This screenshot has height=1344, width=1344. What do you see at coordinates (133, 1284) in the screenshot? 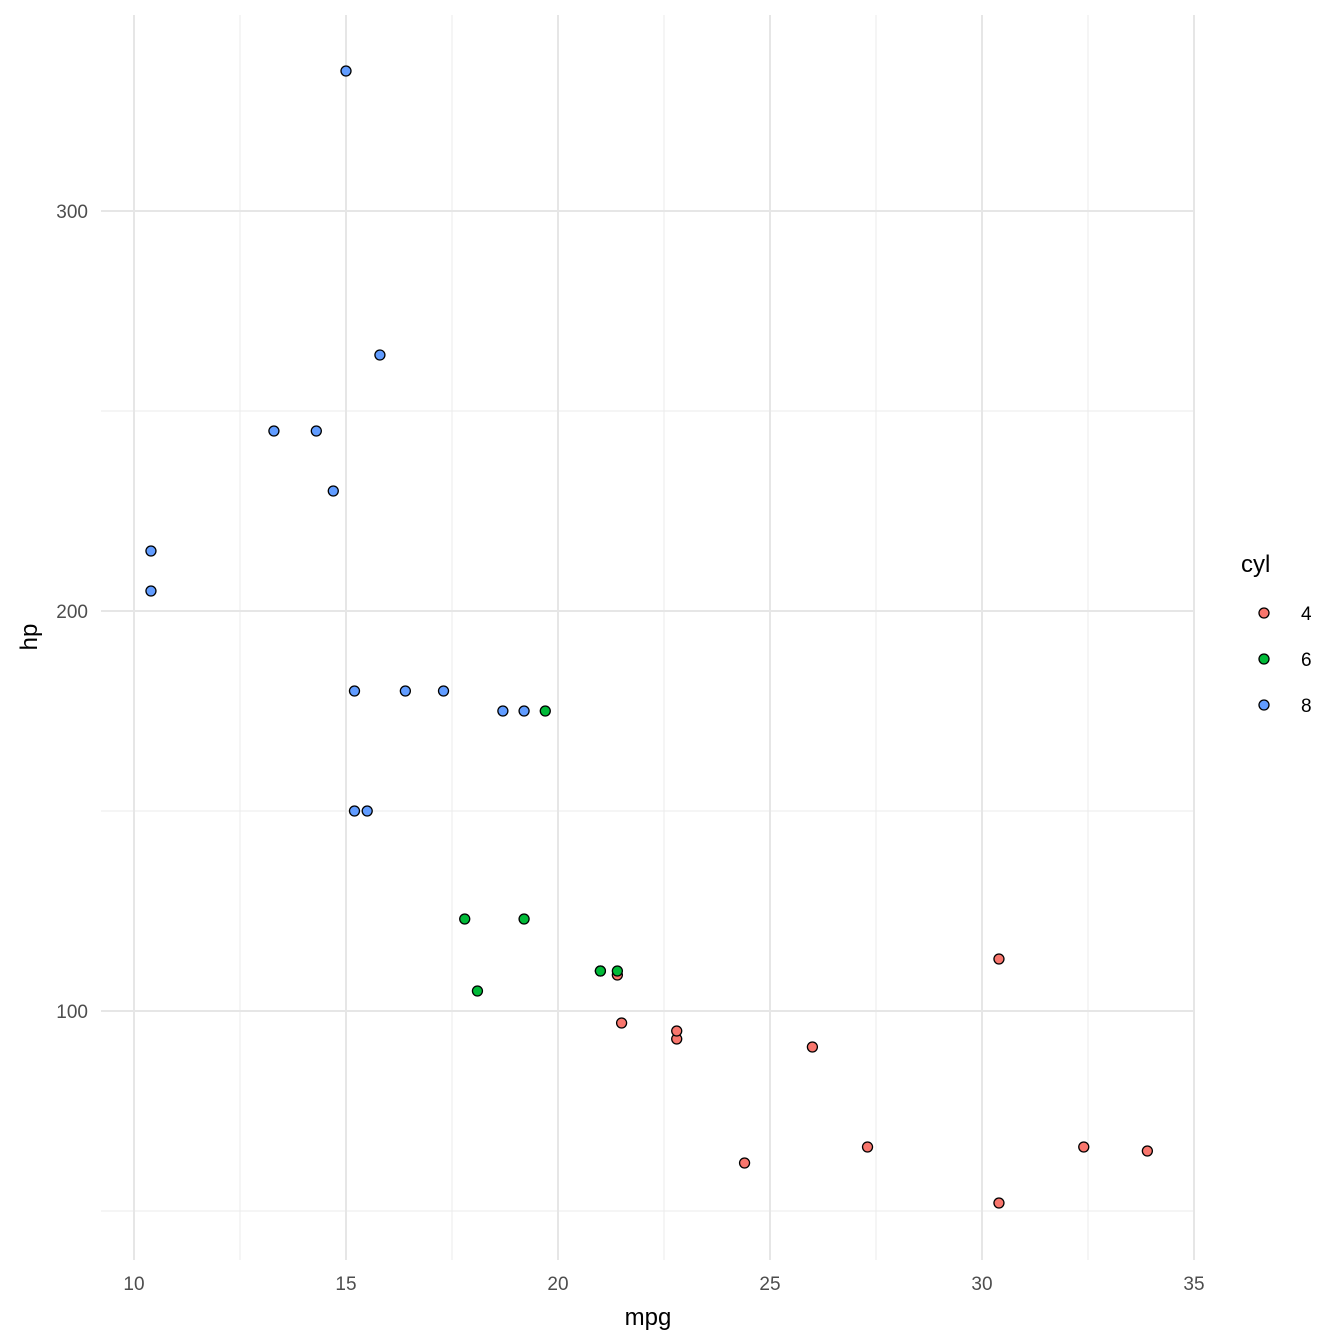
I see `x-tick-label: 10` at bounding box center [133, 1284].